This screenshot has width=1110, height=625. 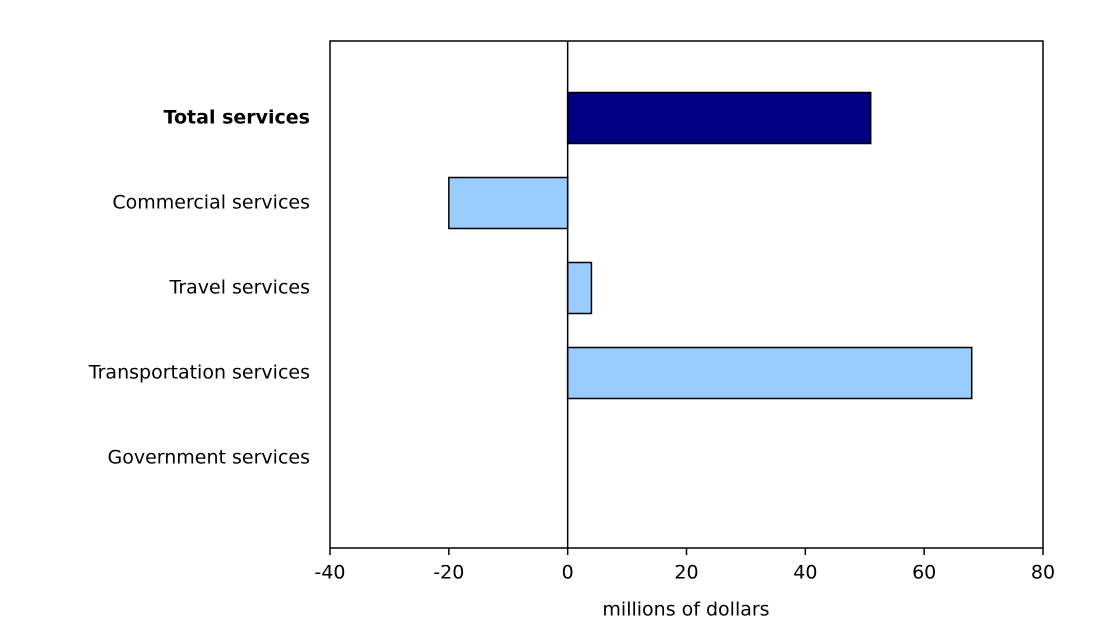 What do you see at coordinates (239, 288) in the screenshot?
I see `y-tick-label: Travel services` at bounding box center [239, 288].